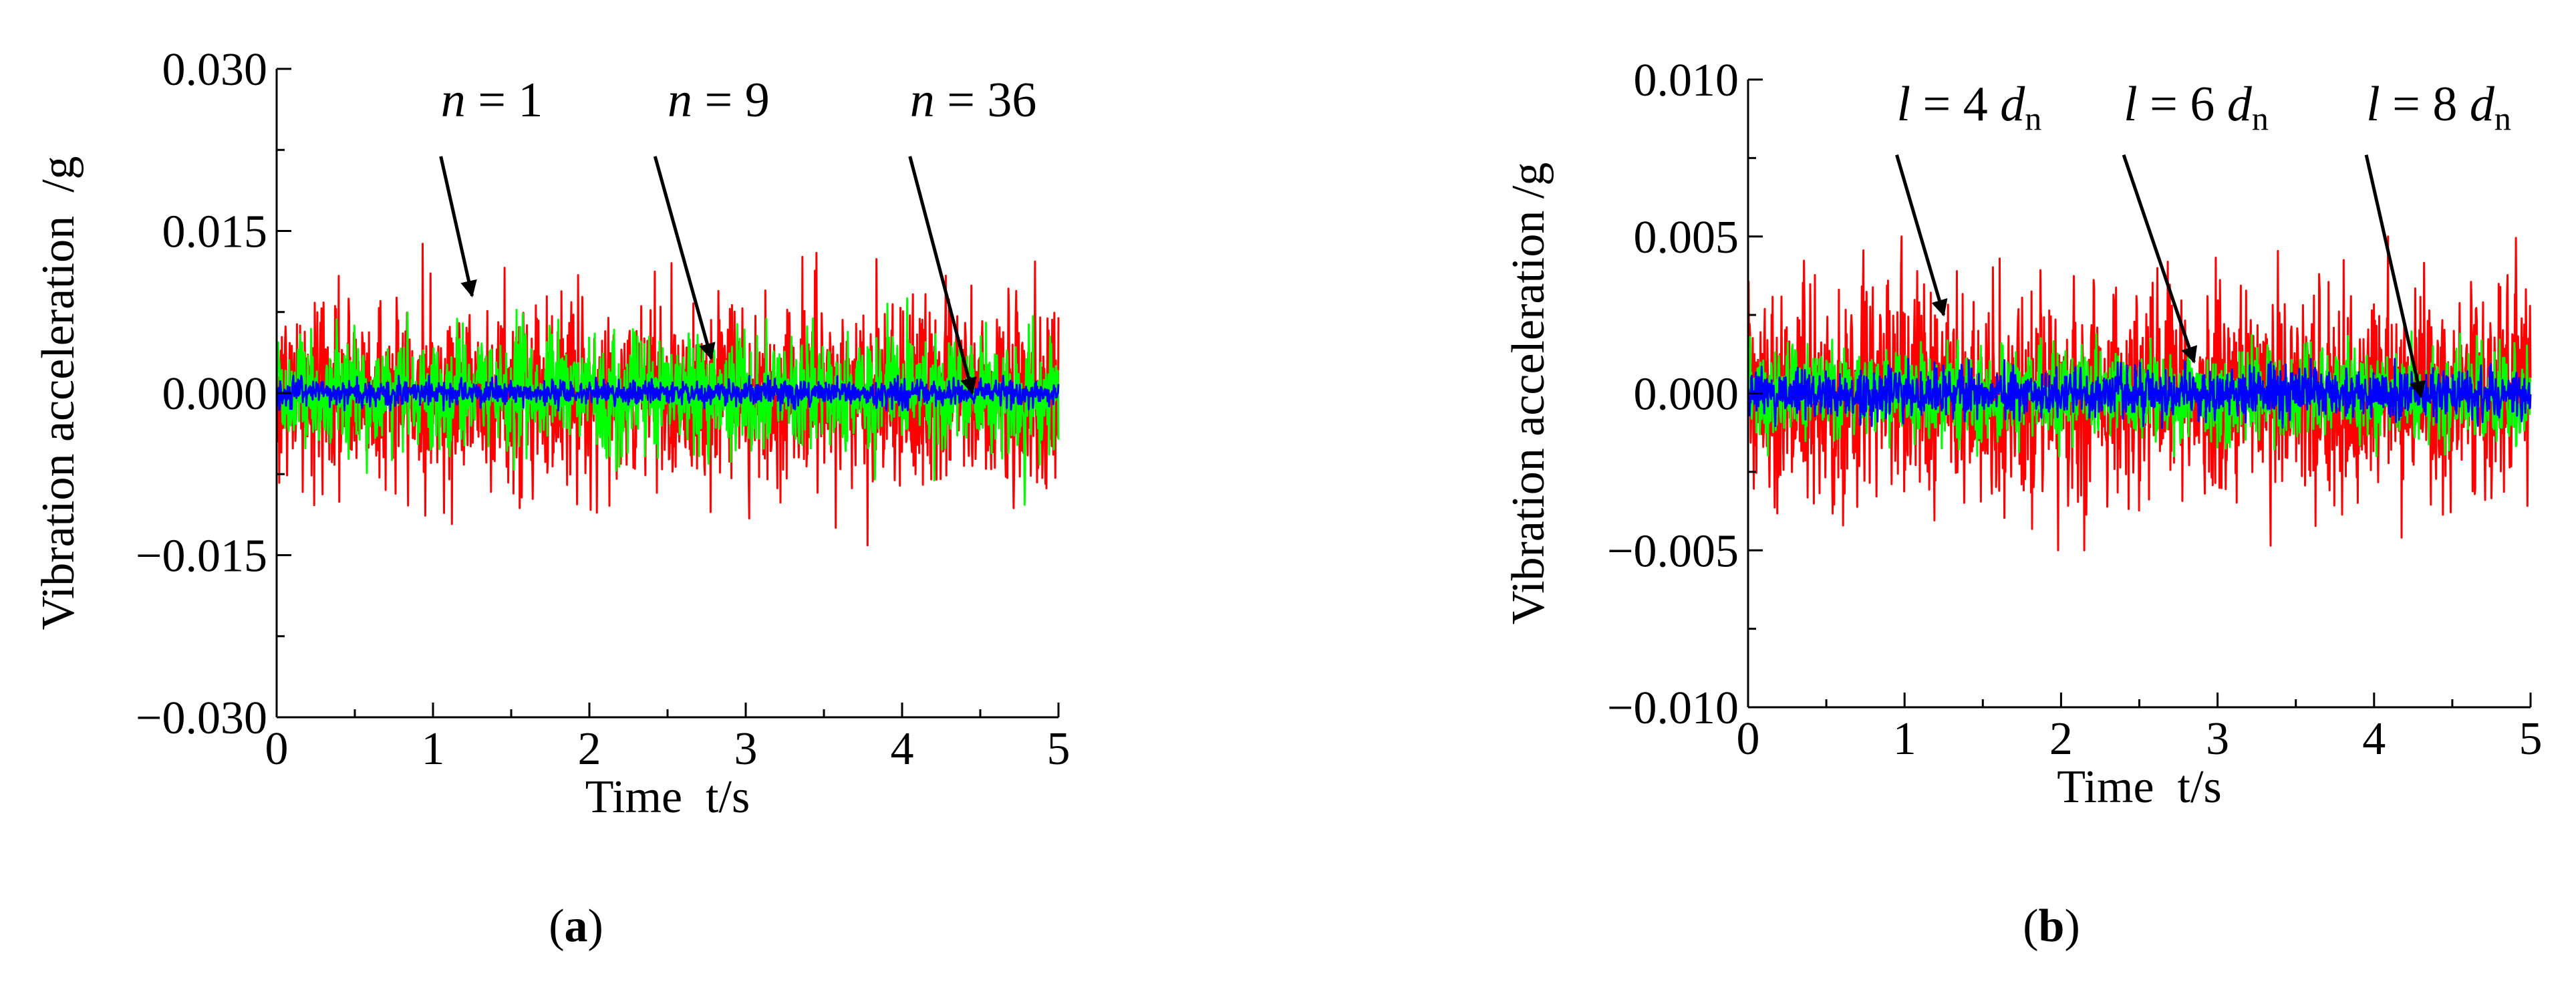  What do you see at coordinates (2208, 104) in the screenshot?
I see `annotation-value: 6` at bounding box center [2208, 104].